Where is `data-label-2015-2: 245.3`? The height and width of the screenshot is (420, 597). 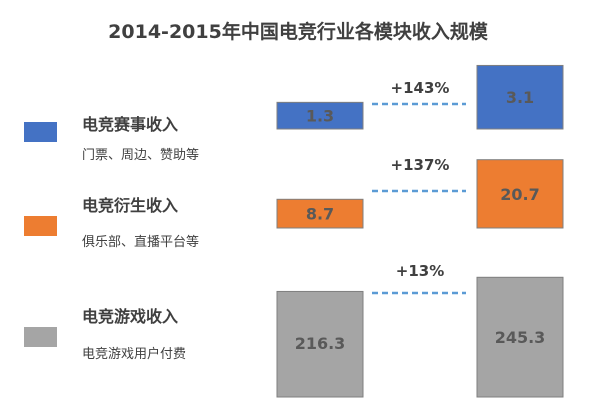 data-label-2015-2: 245.3 is located at coordinates (520, 337).